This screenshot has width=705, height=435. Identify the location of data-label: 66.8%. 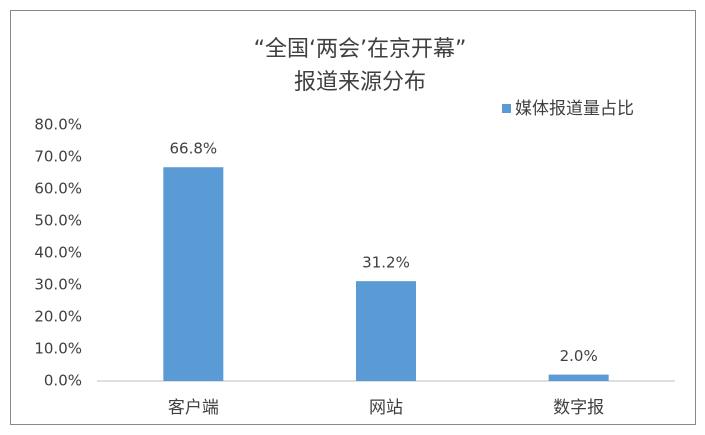
(194, 149).